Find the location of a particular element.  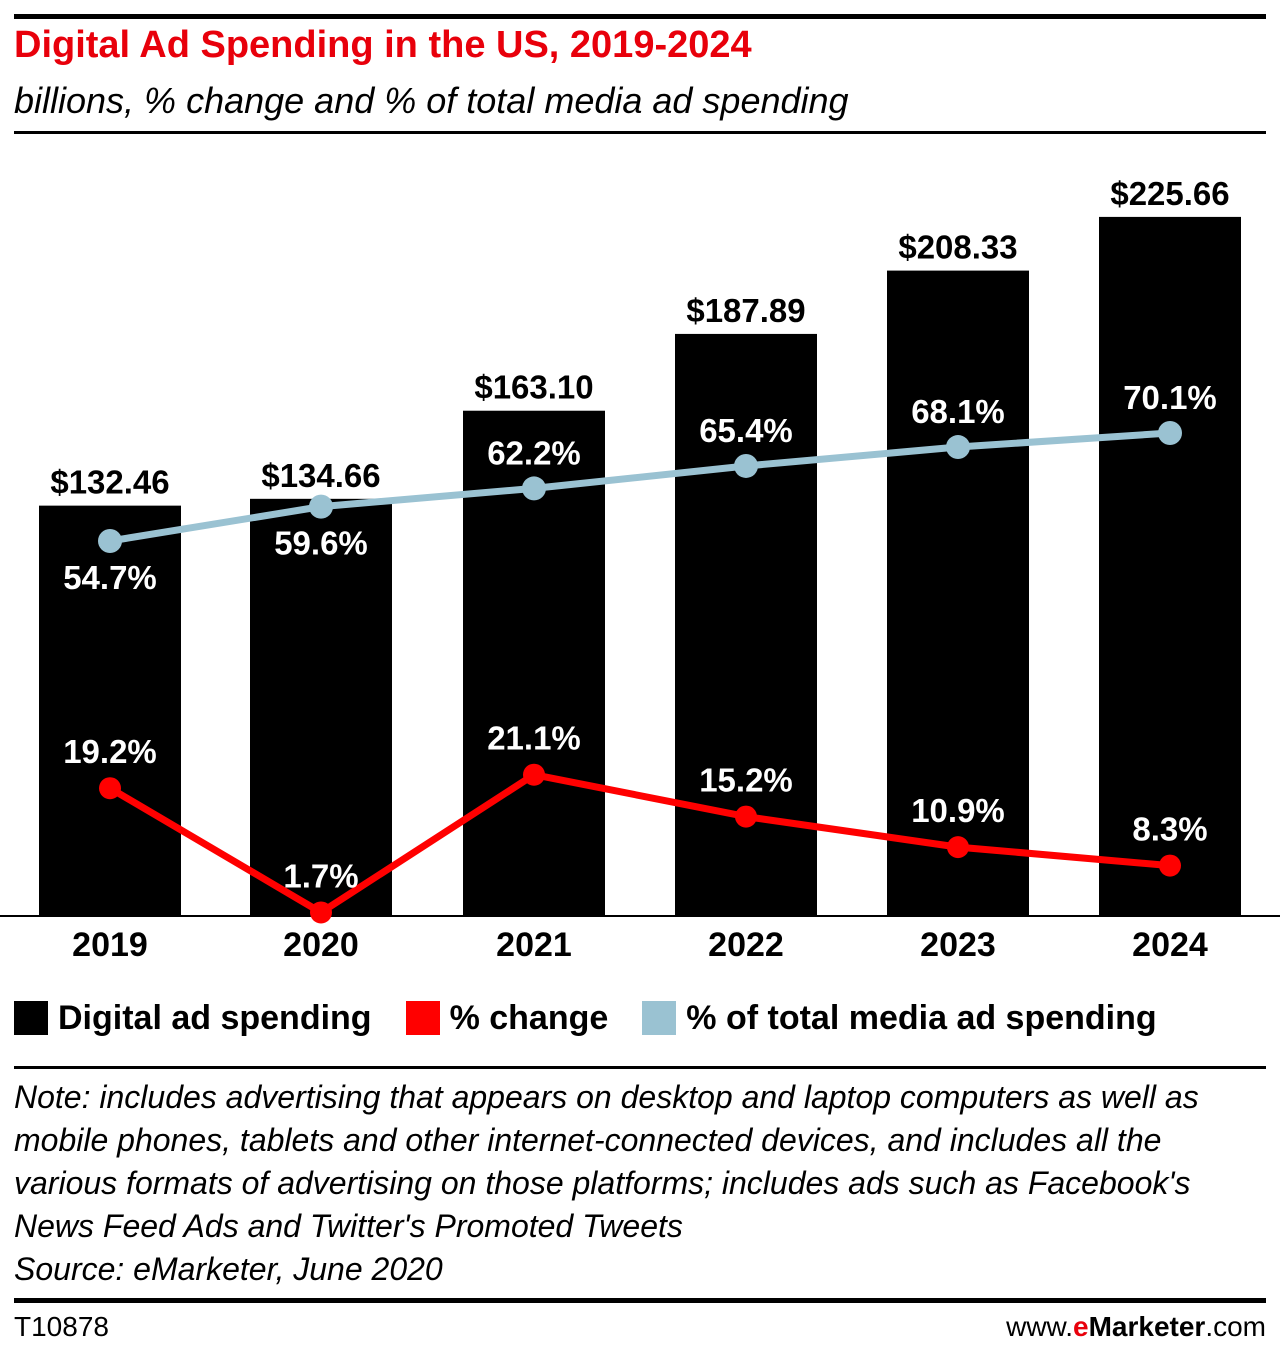

percent-change-point-2020 is located at coordinates (321, 912).